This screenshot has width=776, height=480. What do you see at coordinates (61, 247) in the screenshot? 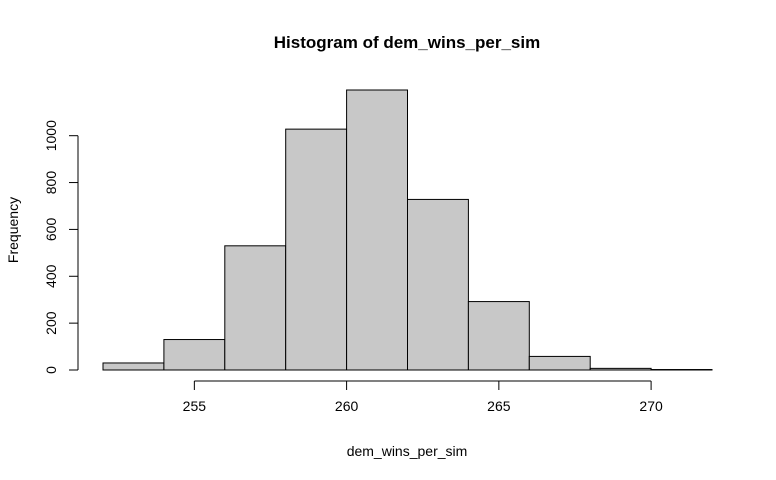
I see `y-axis: 0 200 400 600 800 1000` at bounding box center [61, 247].